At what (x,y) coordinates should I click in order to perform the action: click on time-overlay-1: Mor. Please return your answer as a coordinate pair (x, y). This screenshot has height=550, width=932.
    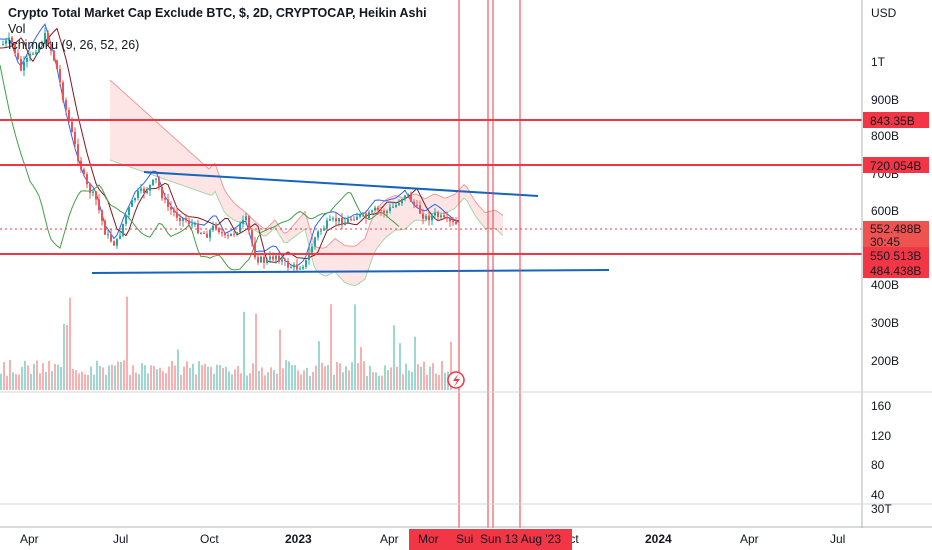
    Looking at the image, I should click on (428, 539).